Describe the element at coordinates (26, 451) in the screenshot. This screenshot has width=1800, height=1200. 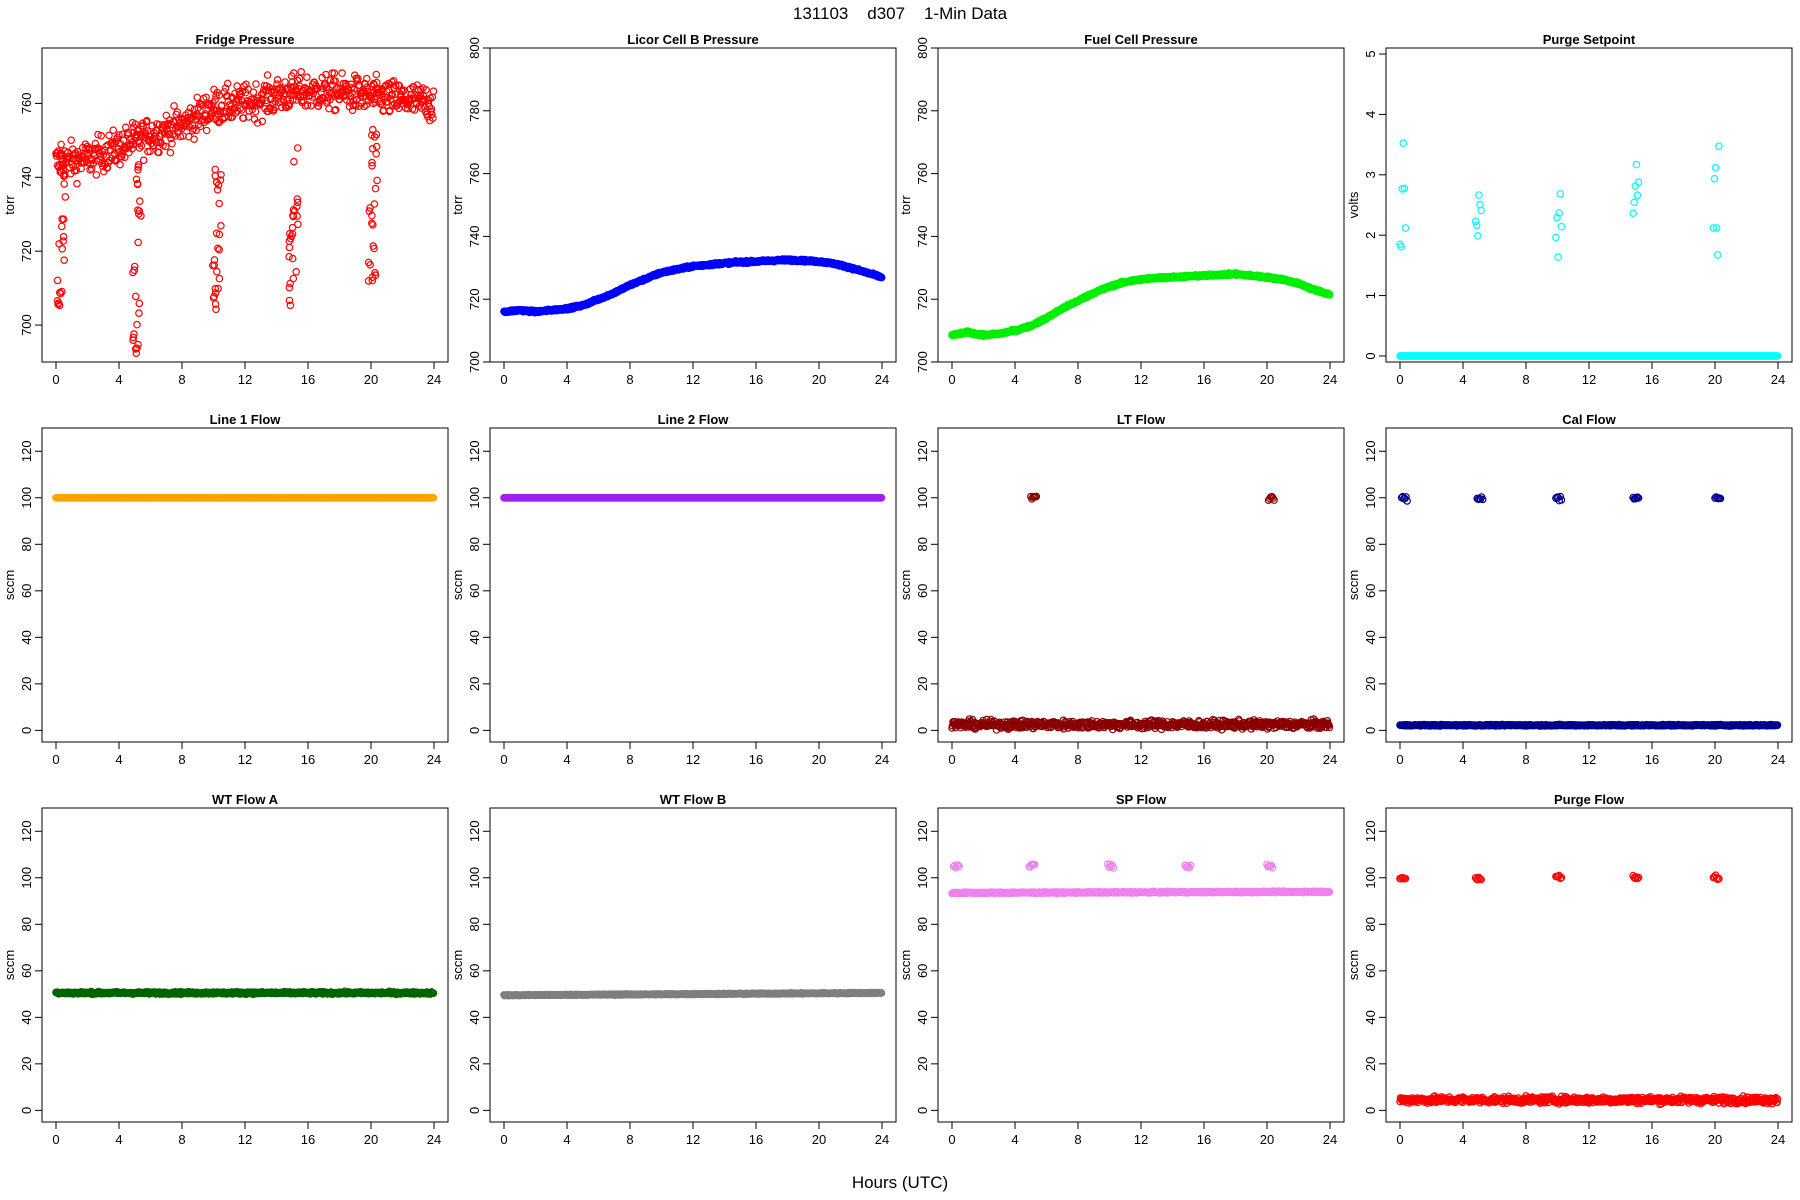
I see `y-tick-label: 120` at that location.